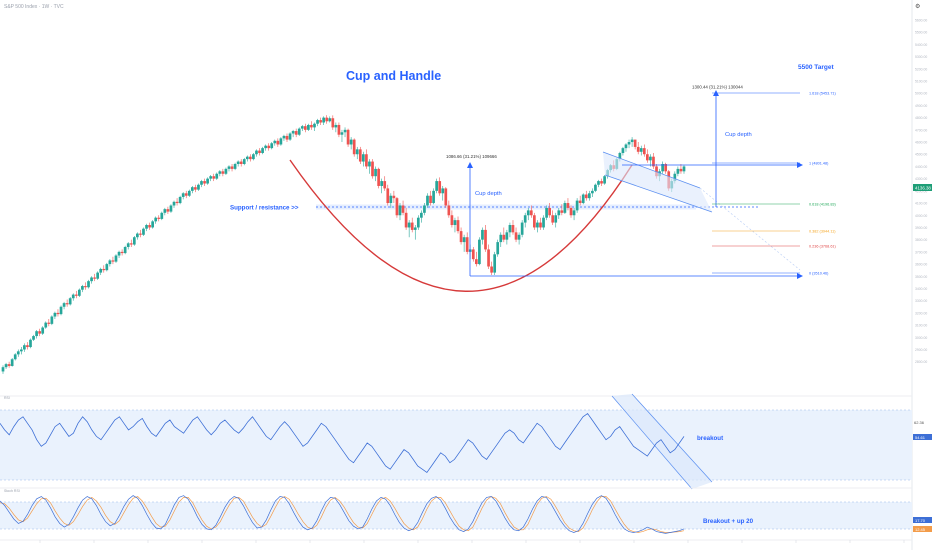  What do you see at coordinates (823, 247) in the screenshot?
I see `fib-label: 0.236 (3768.61)` at bounding box center [823, 247].